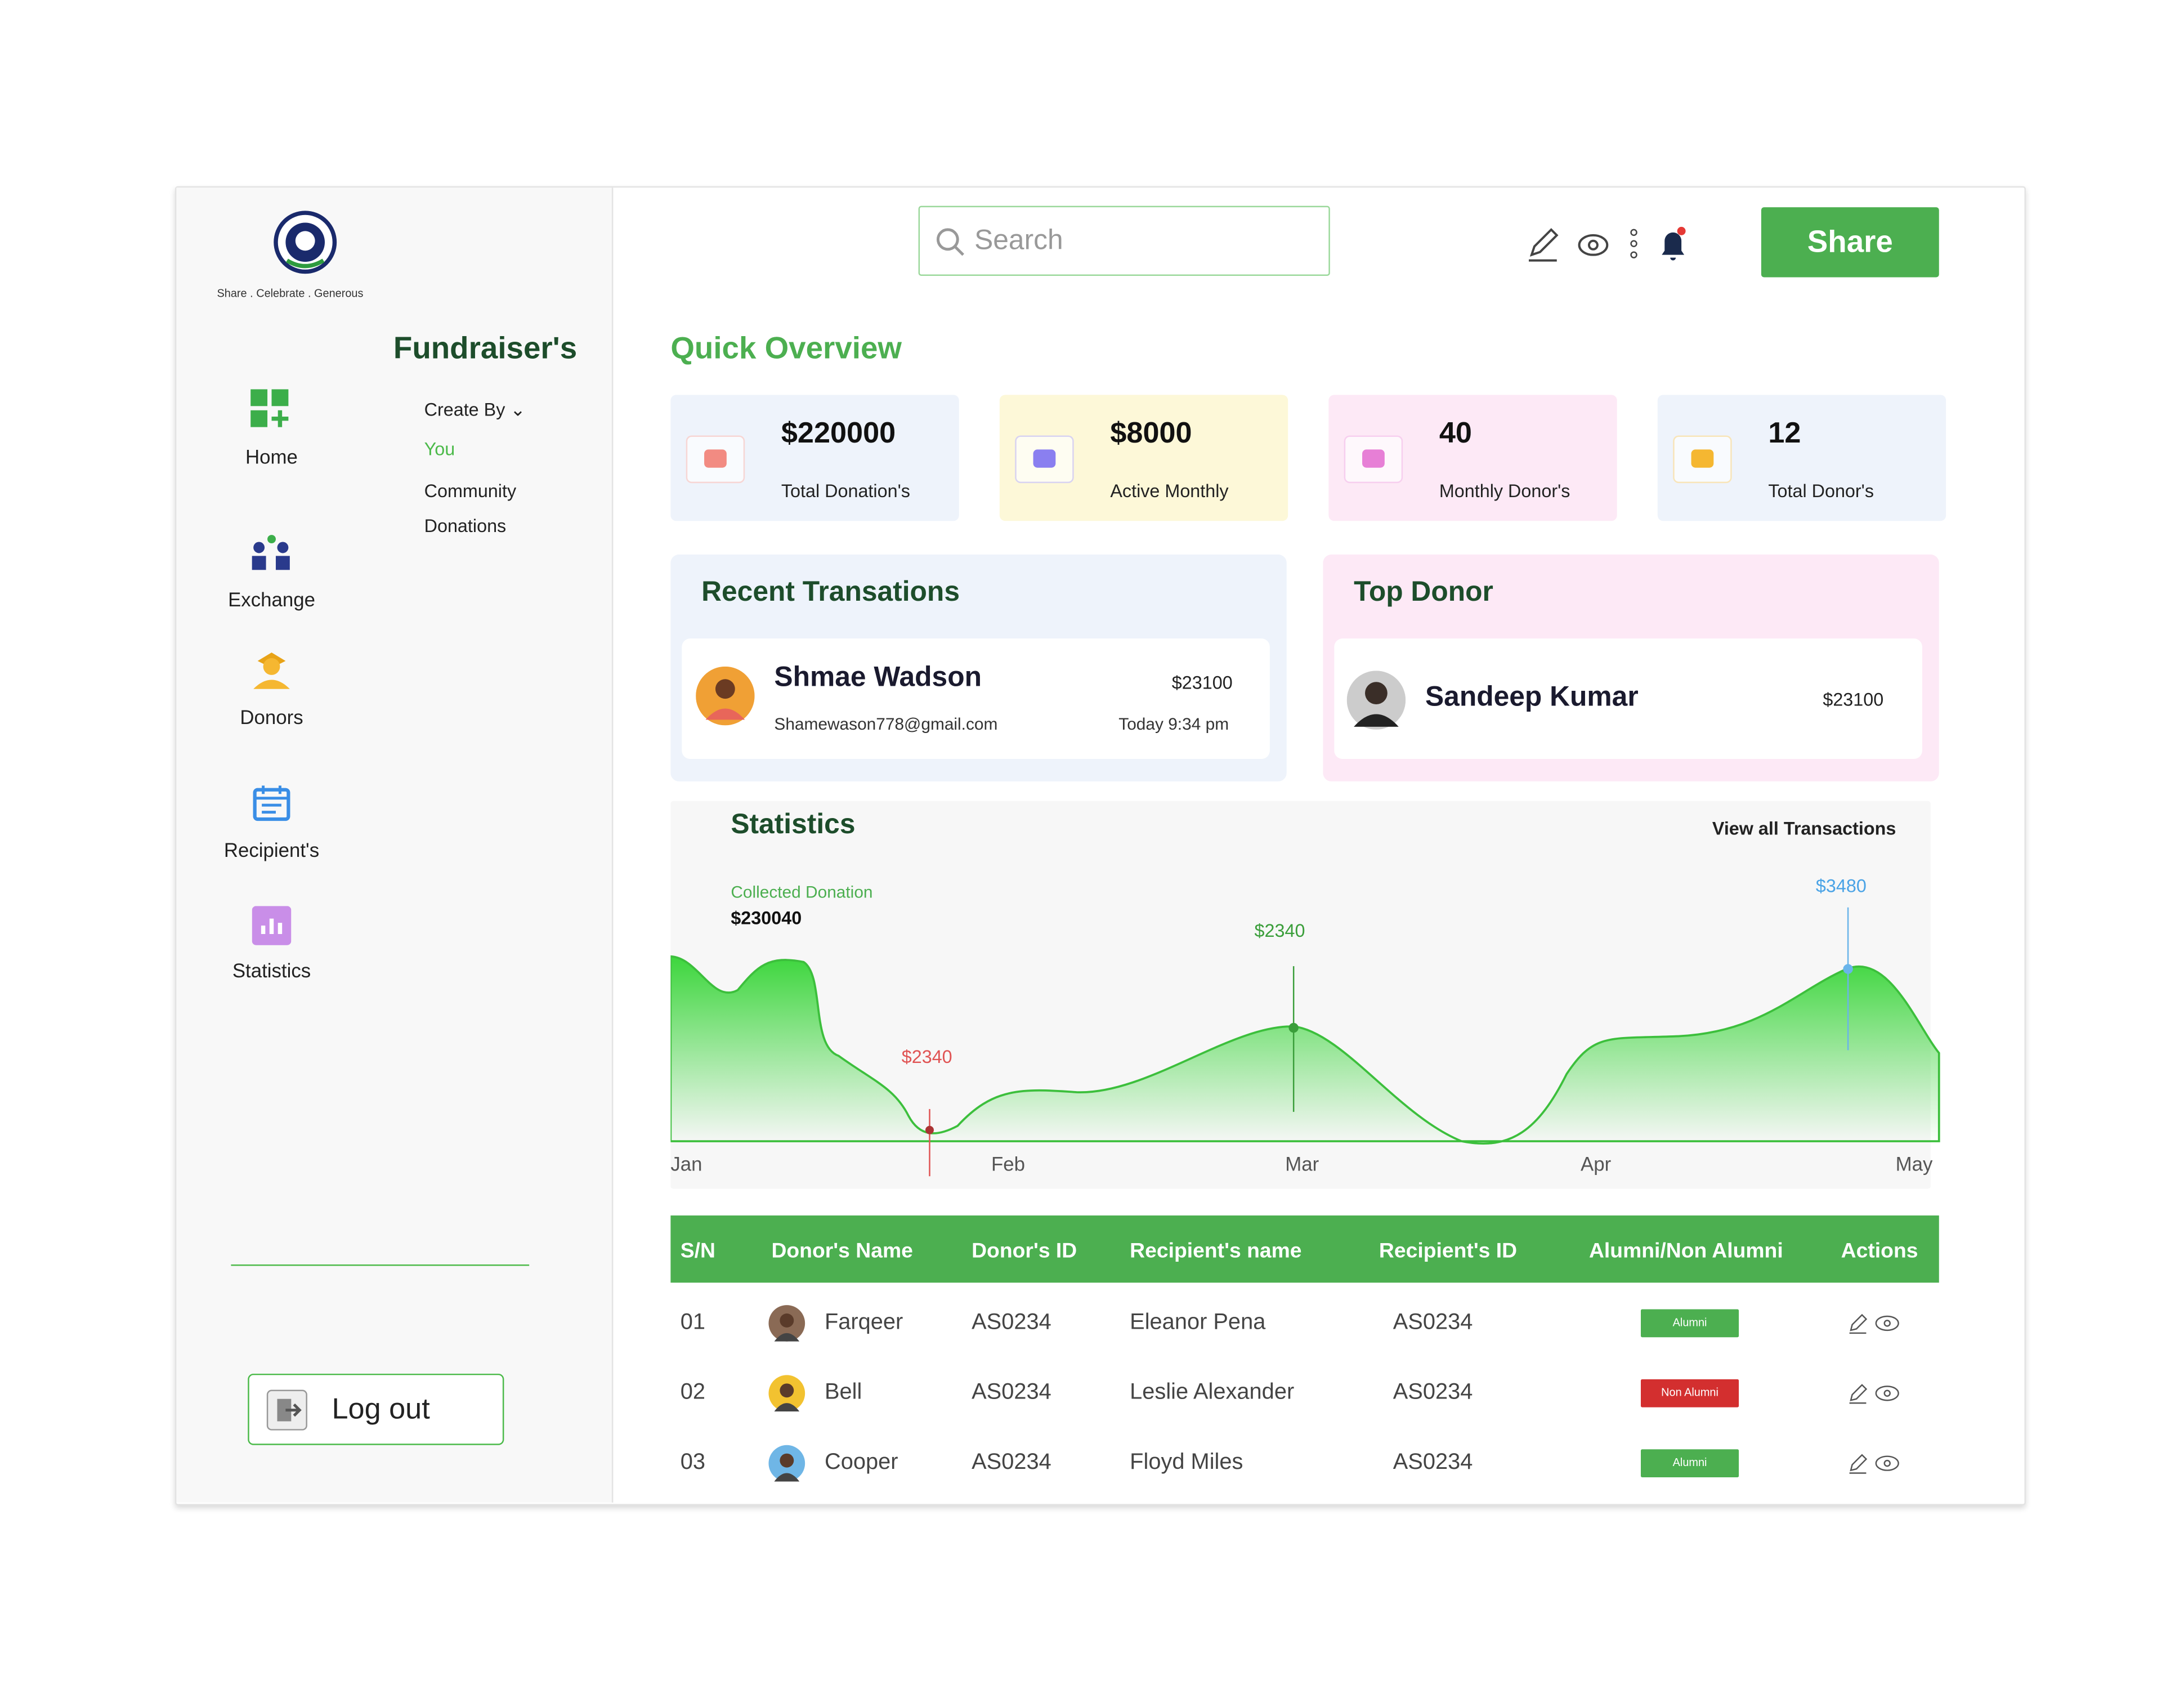  Describe the element at coordinates (1879, 1251) in the screenshot. I see `column-header: Actions` at that location.